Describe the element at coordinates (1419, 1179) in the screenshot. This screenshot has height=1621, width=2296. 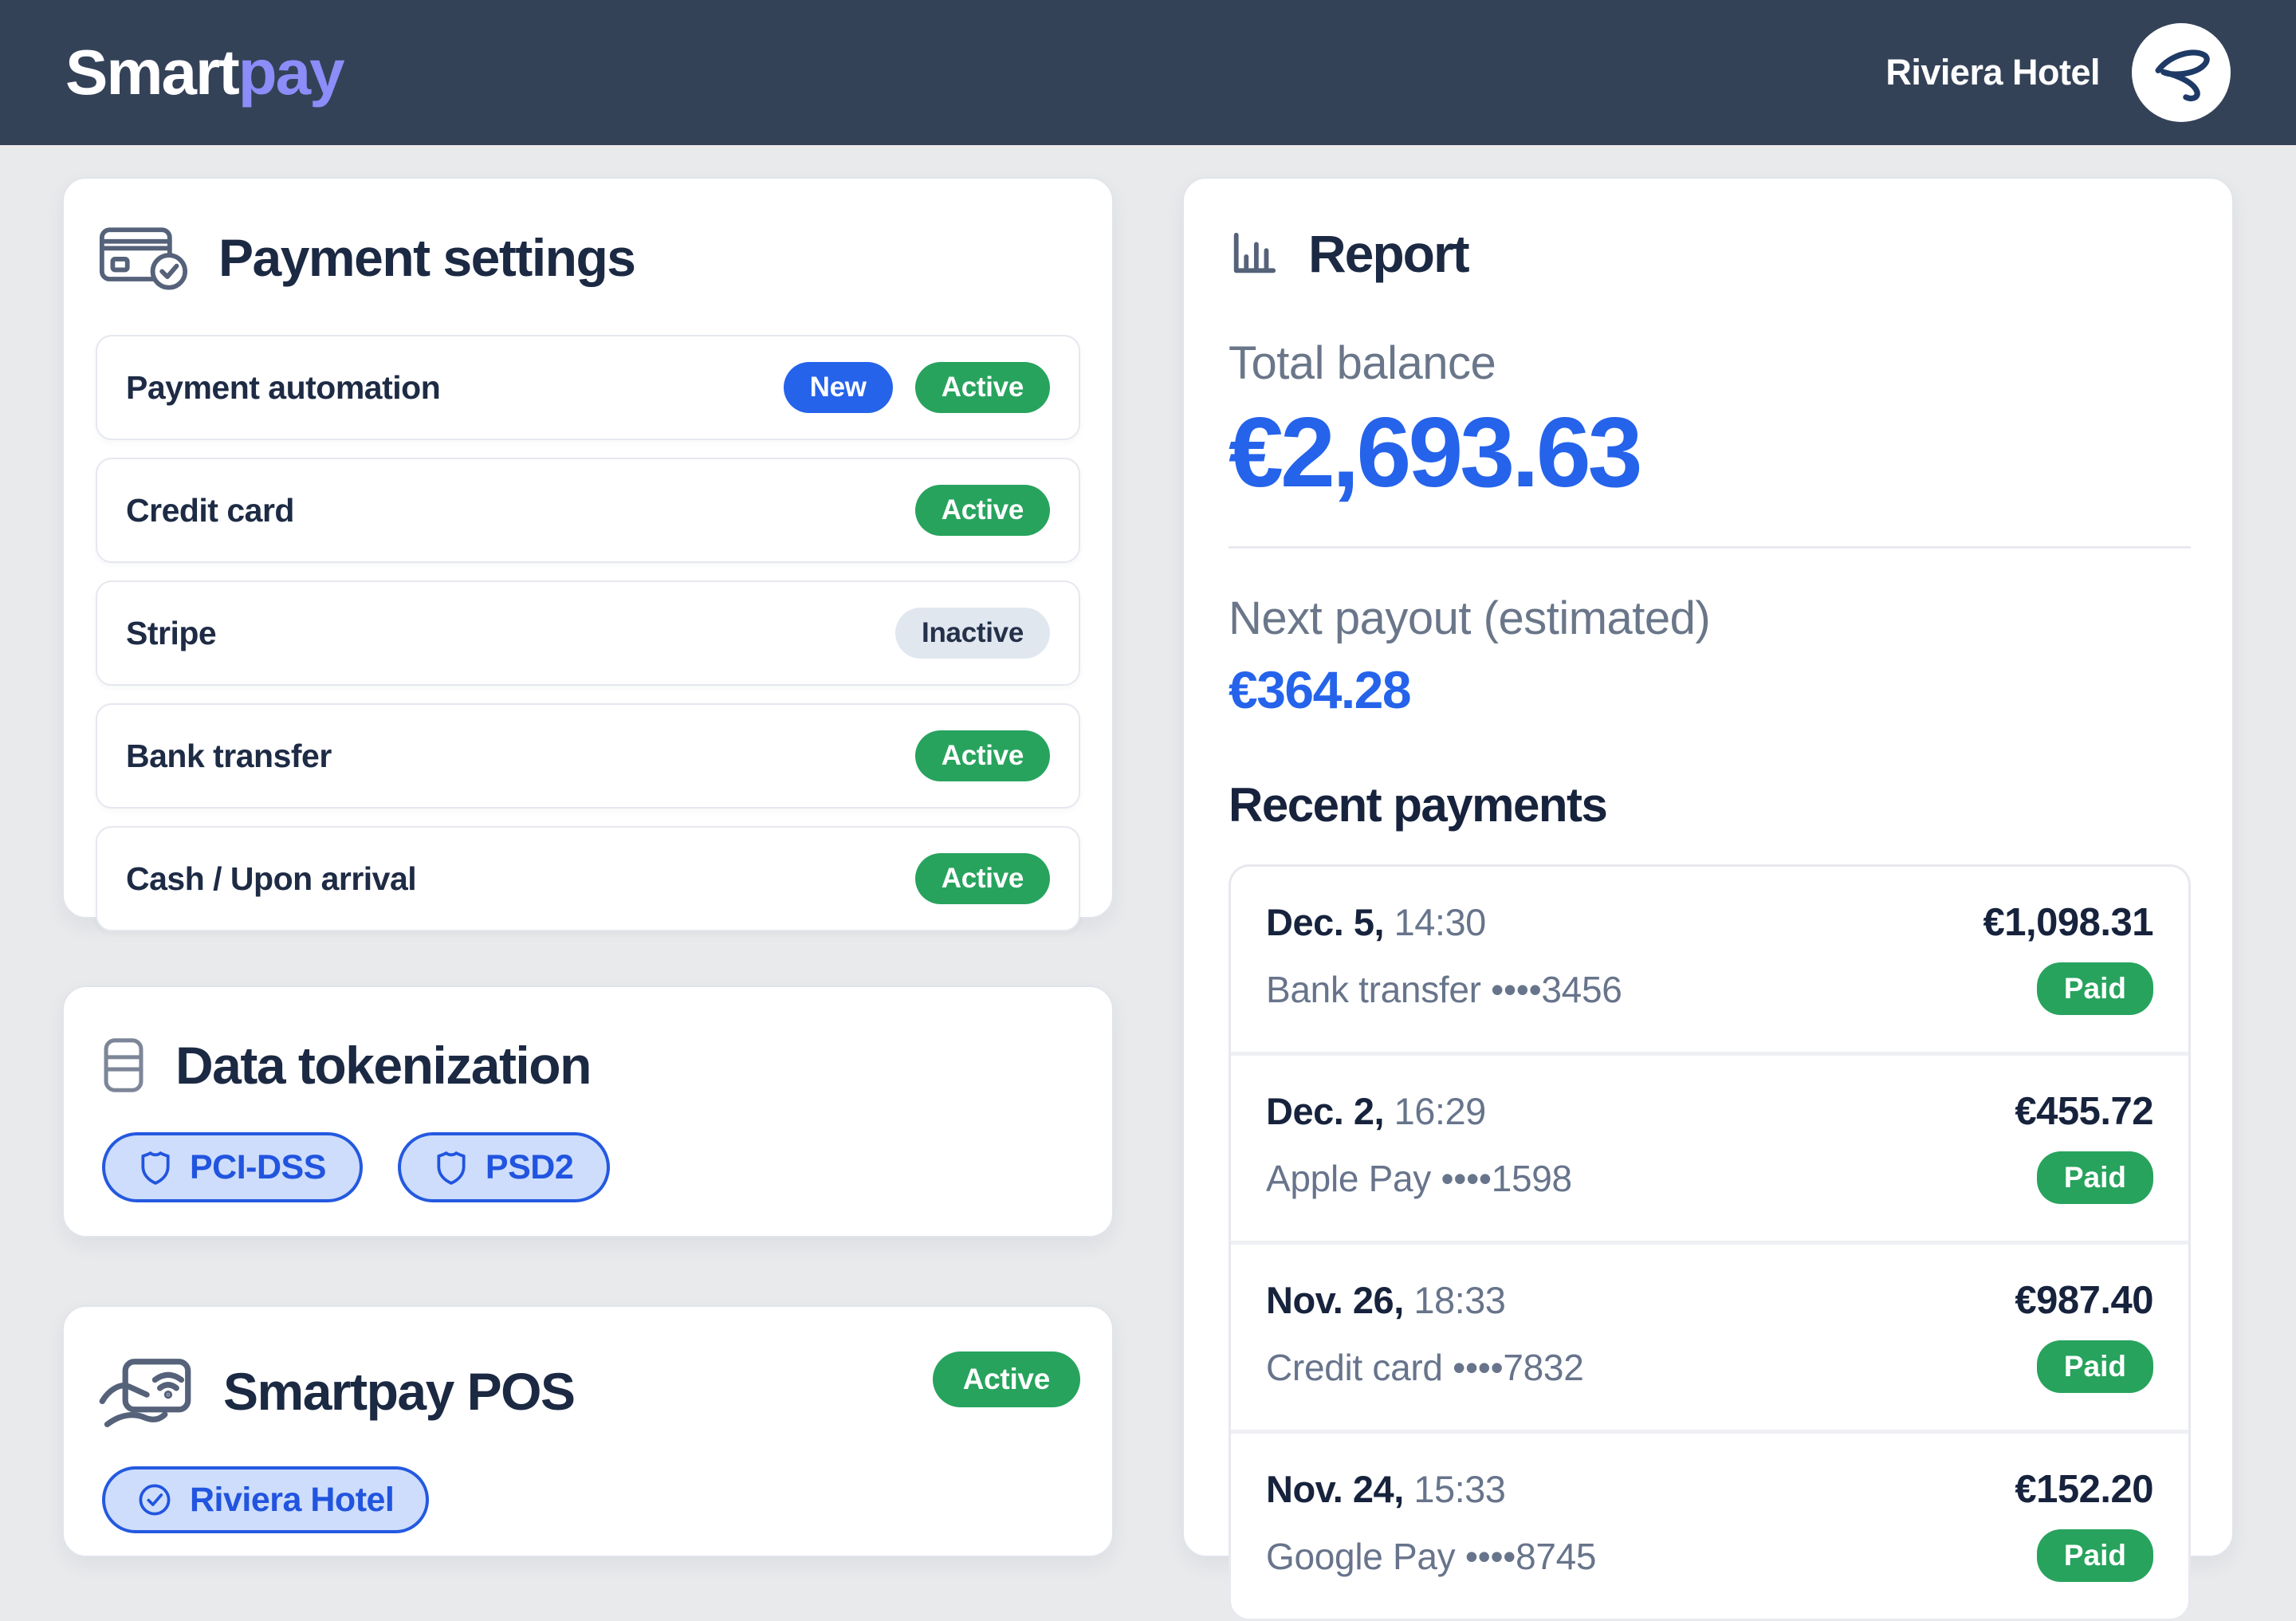
I see `payment-method: Apple Pay ••••1598` at that location.